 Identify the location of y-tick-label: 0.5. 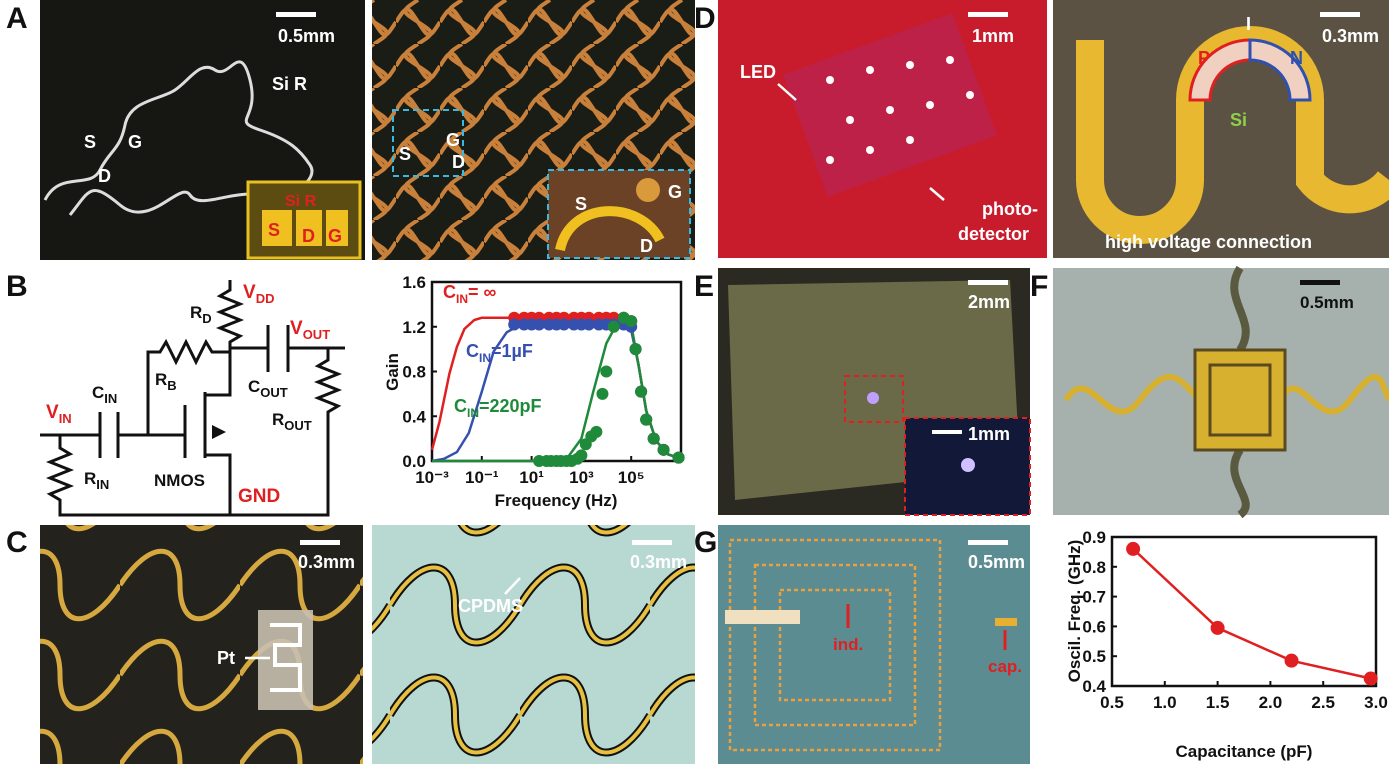
(1094, 656).